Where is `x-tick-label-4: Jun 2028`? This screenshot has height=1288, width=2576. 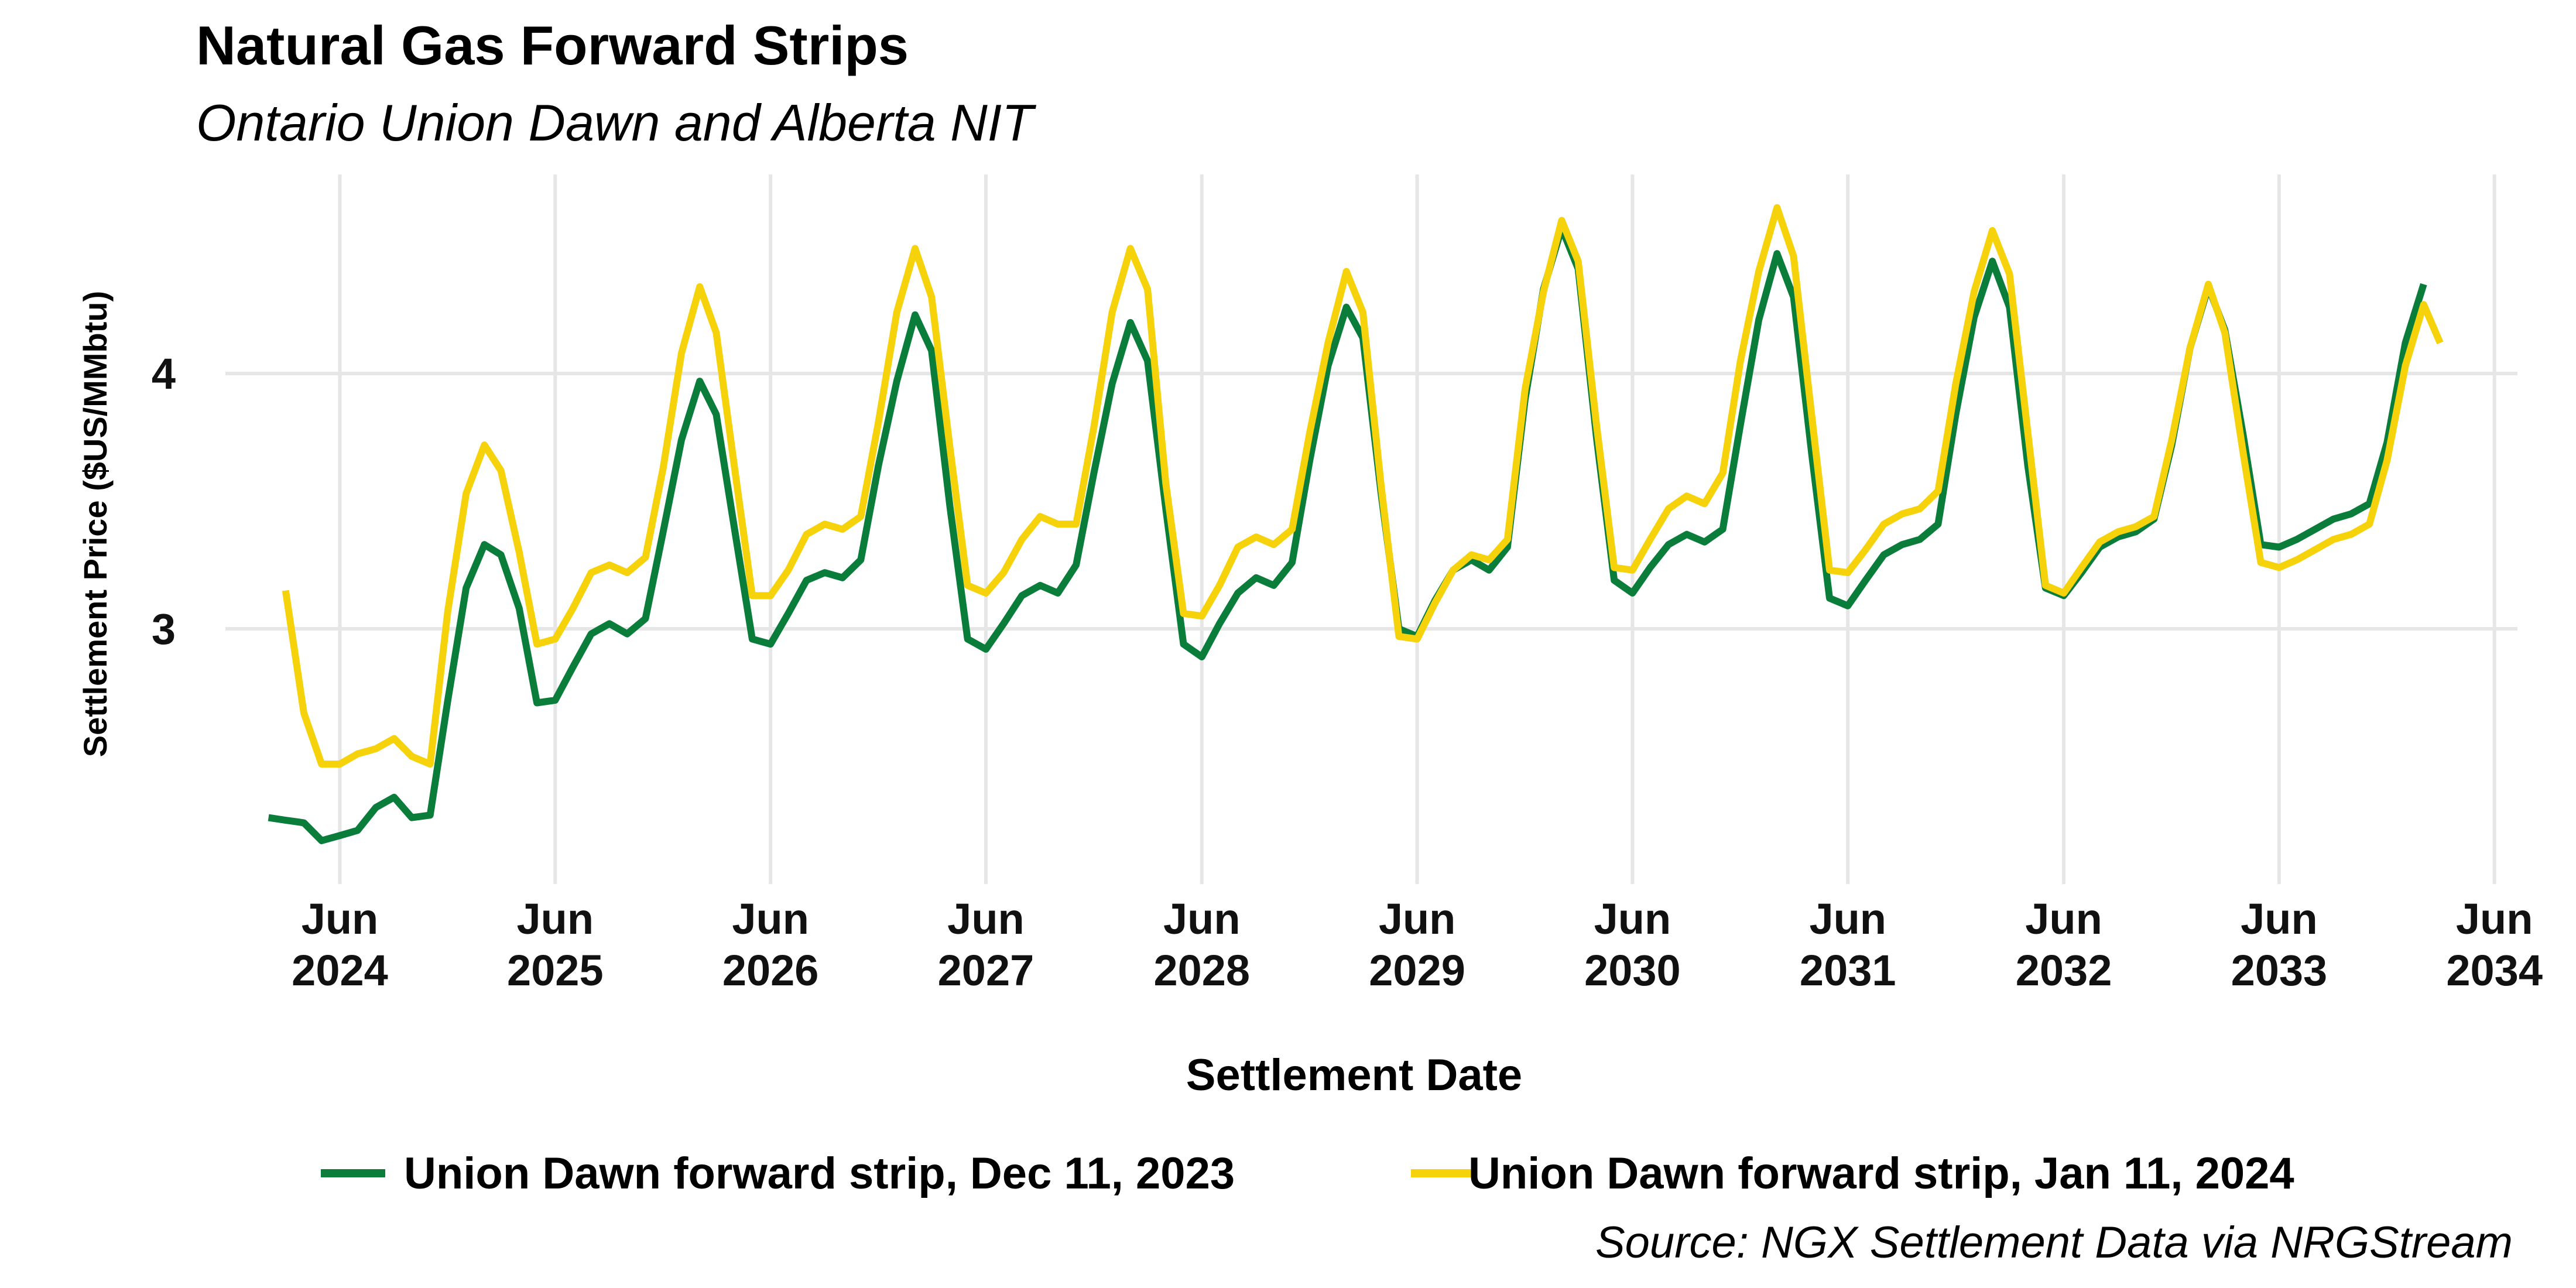 x-tick-label-4: Jun 2028 is located at coordinates (1201, 945).